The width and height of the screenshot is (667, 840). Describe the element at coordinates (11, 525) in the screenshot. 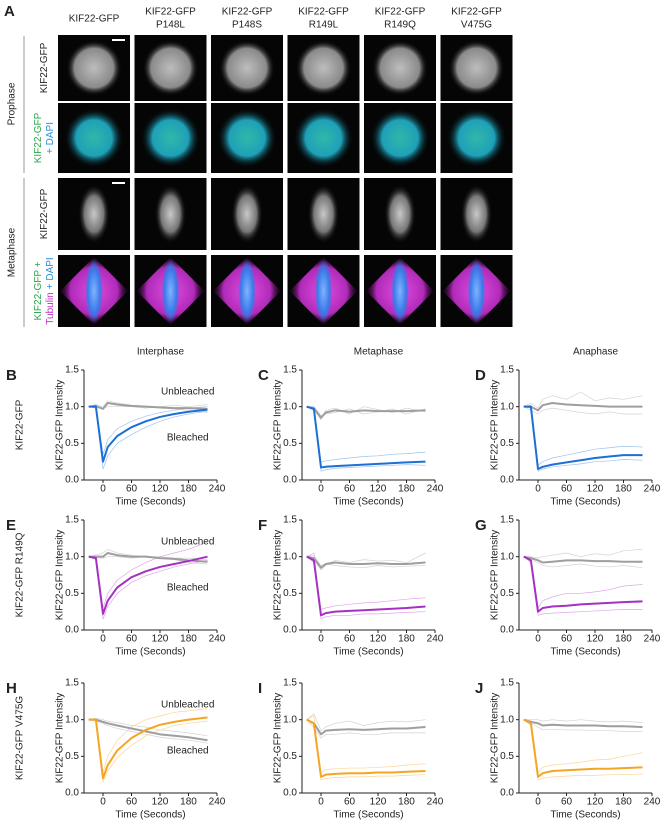

I see `panel-label: E` at that location.